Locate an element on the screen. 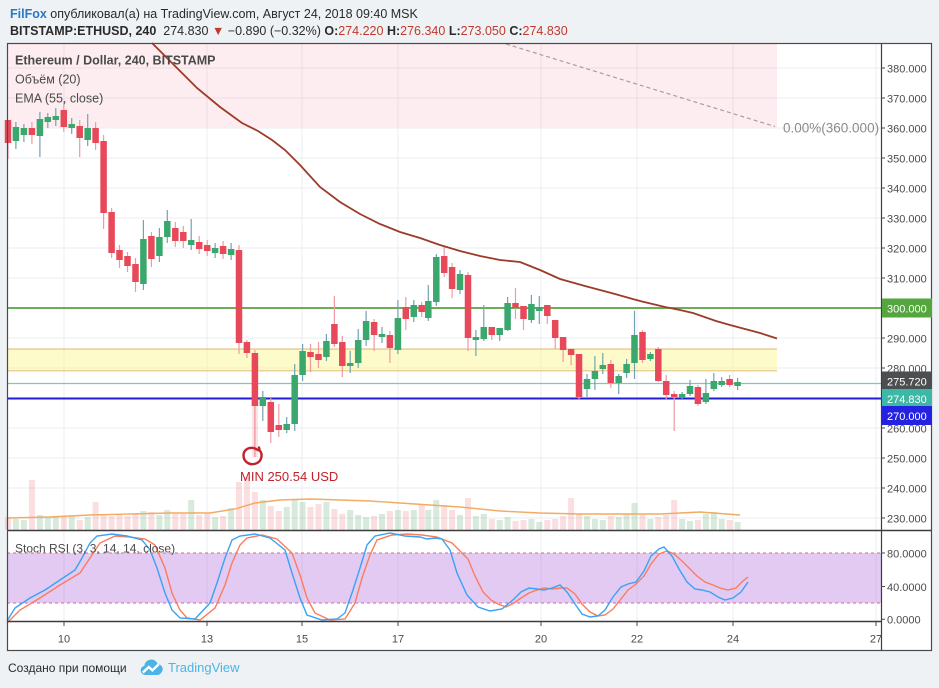 The image size is (939, 688). svg-text: 24 is located at coordinates (733, 640).